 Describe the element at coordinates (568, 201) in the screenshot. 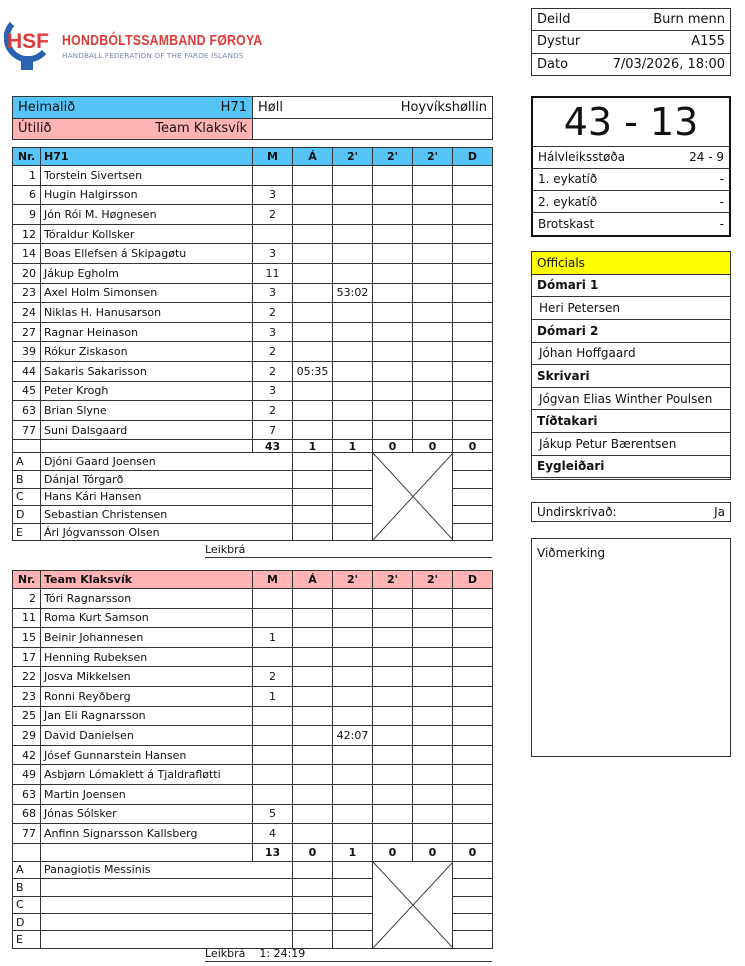

I see `overtime2-label: 2. eykatíð` at that location.